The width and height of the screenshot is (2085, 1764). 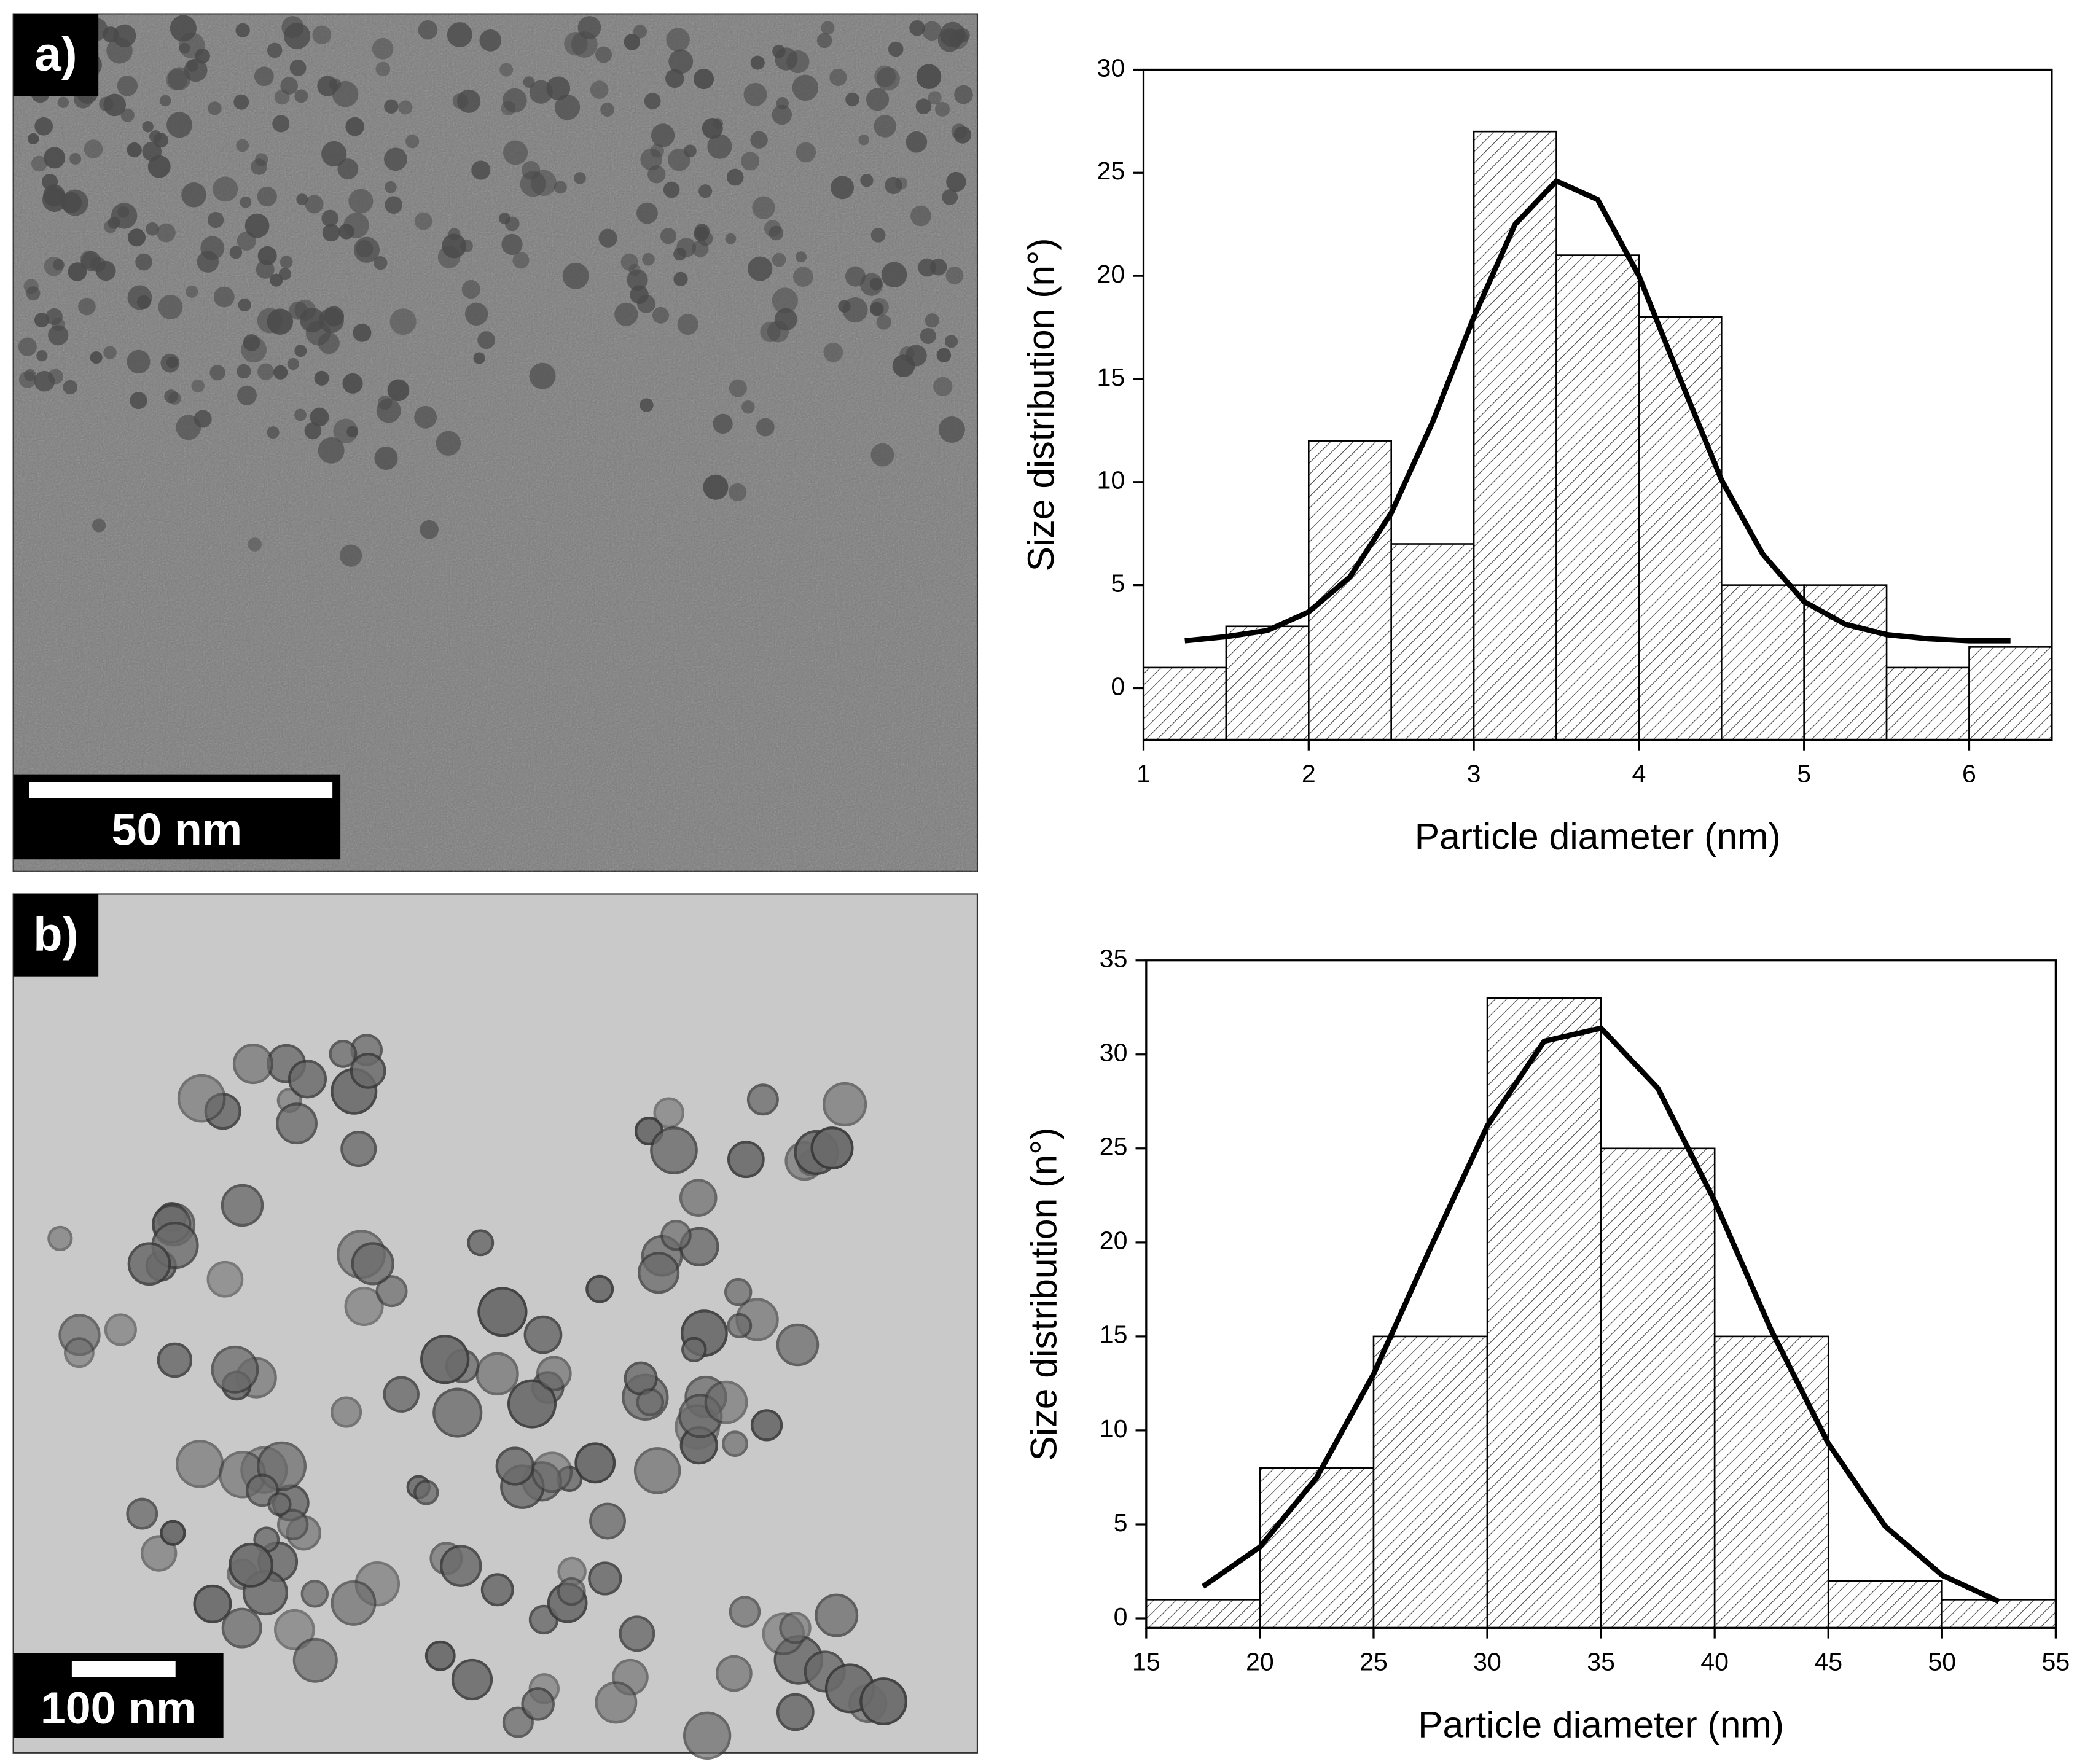 I want to click on fit-curve, so click(x=1601, y=1314).